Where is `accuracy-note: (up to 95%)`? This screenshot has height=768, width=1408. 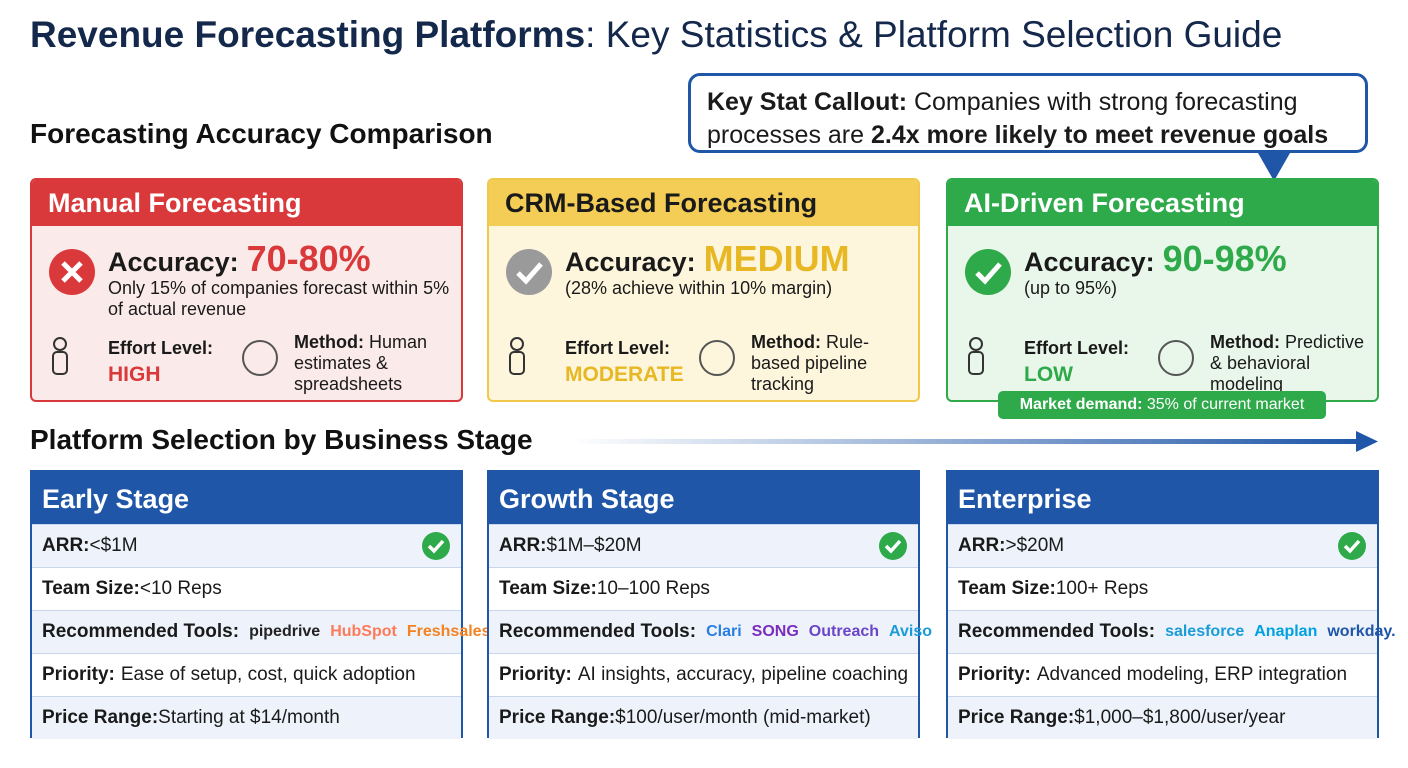
accuracy-note: (up to 95%) is located at coordinates (1071, 288).